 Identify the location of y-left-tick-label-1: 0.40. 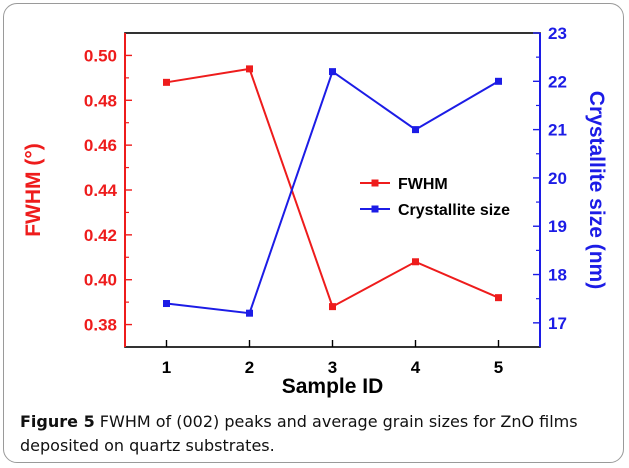
(100, 280).